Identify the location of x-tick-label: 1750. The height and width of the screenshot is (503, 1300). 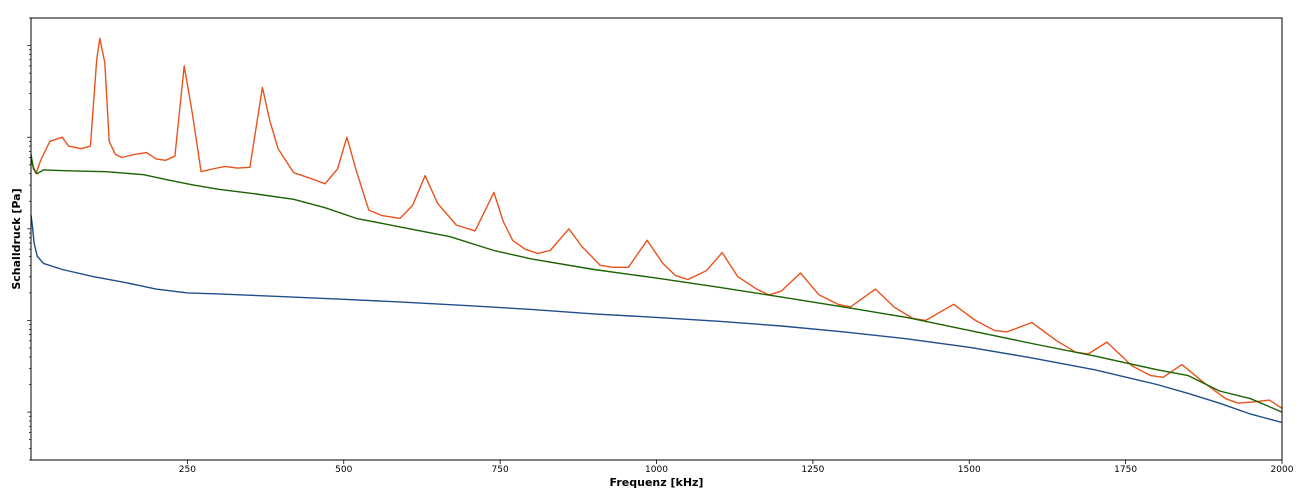
(1125, 470).